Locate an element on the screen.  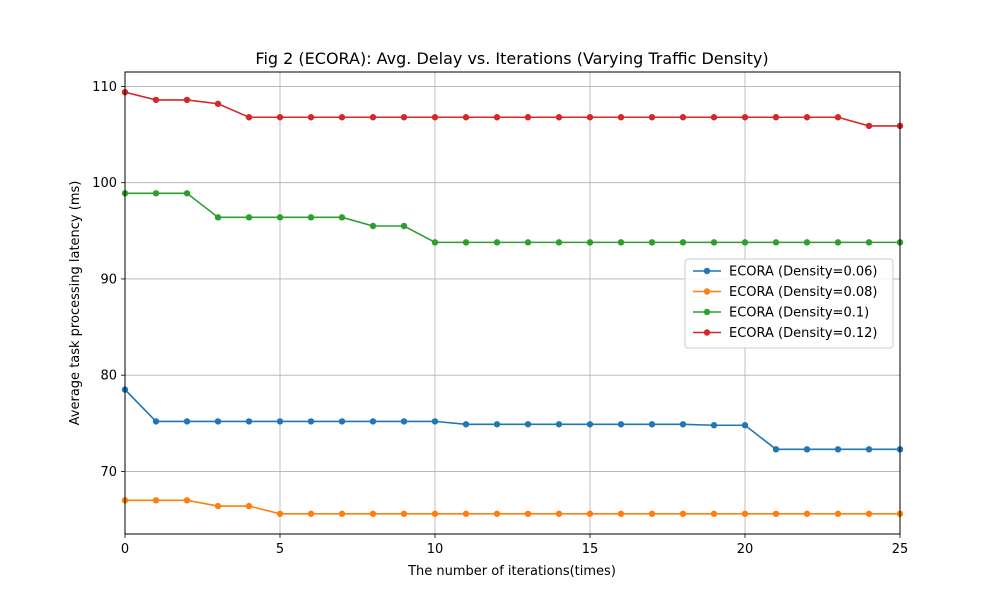
y-tick-label: 80 is located at coordinates (108, 376).